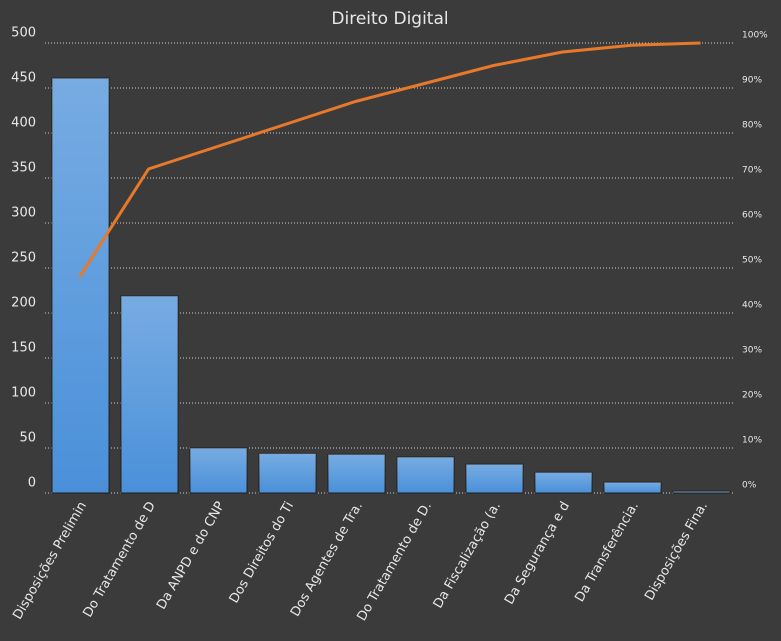 The width and height of the screenshot is (781, 641). I want to click on x-tick-label: Disposições Fina., so click(676, 551).